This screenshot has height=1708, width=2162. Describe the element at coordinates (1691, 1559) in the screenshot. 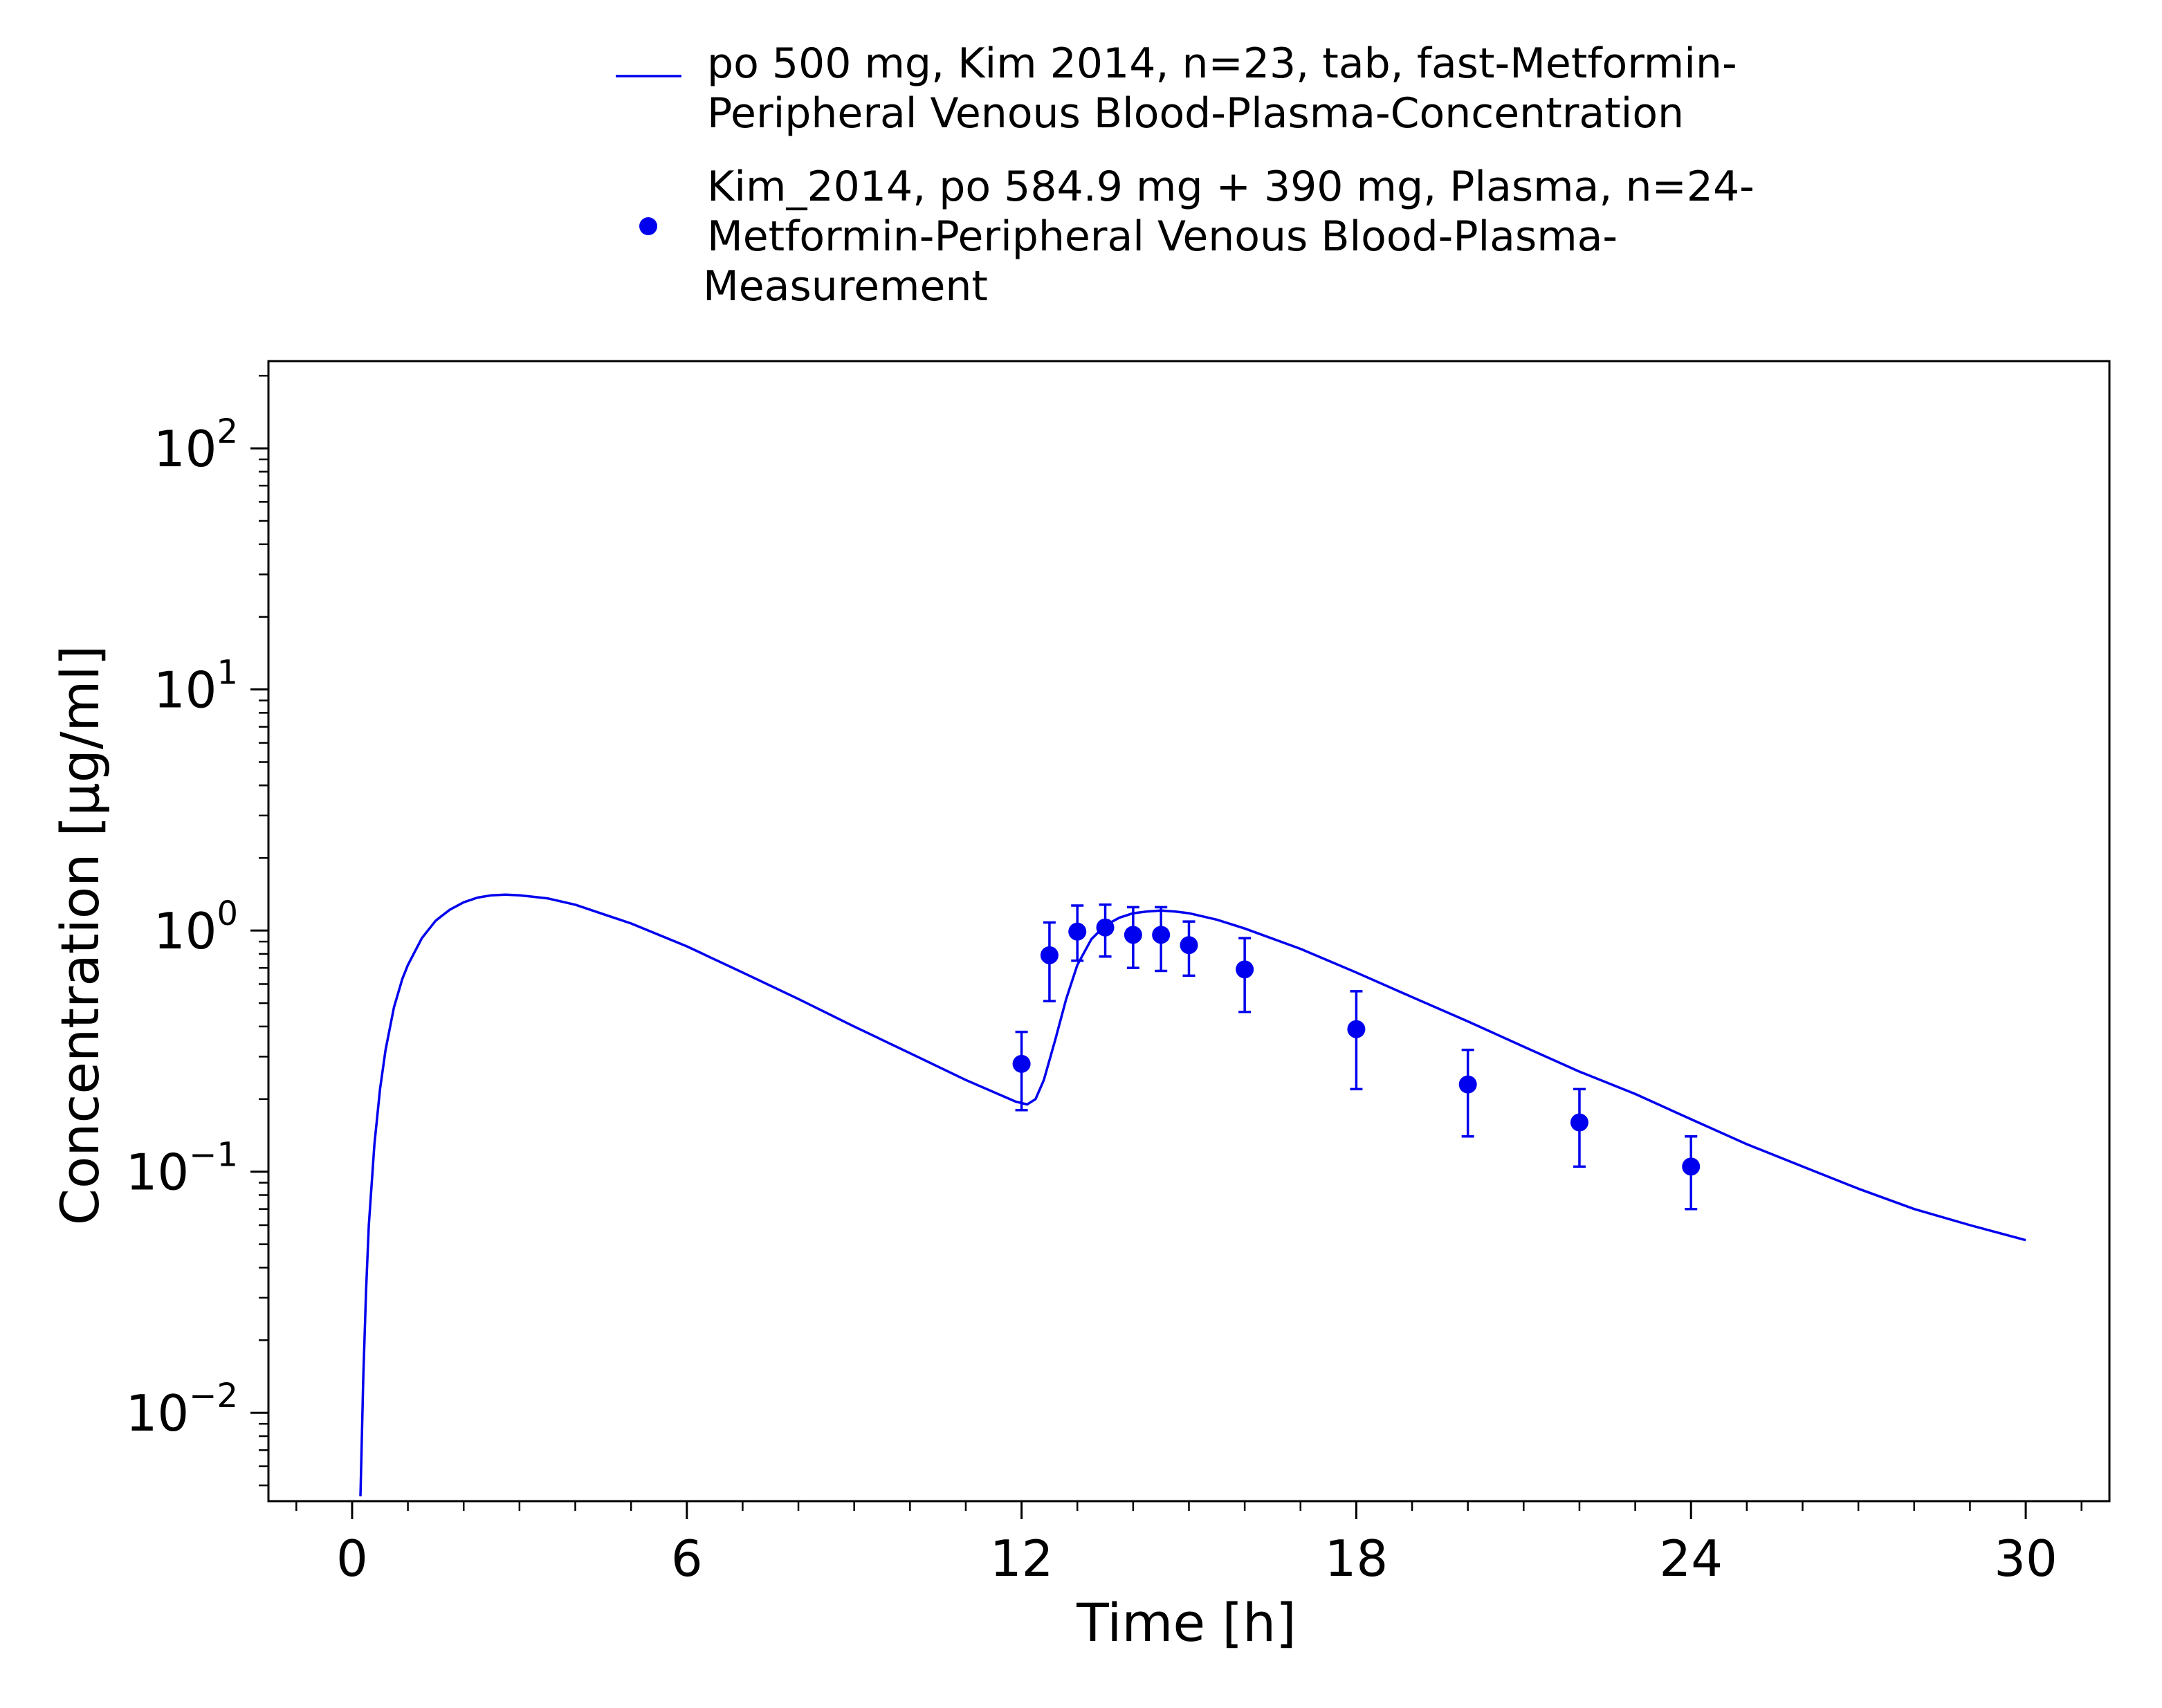

I see `x-tick-label: 24` at that location.